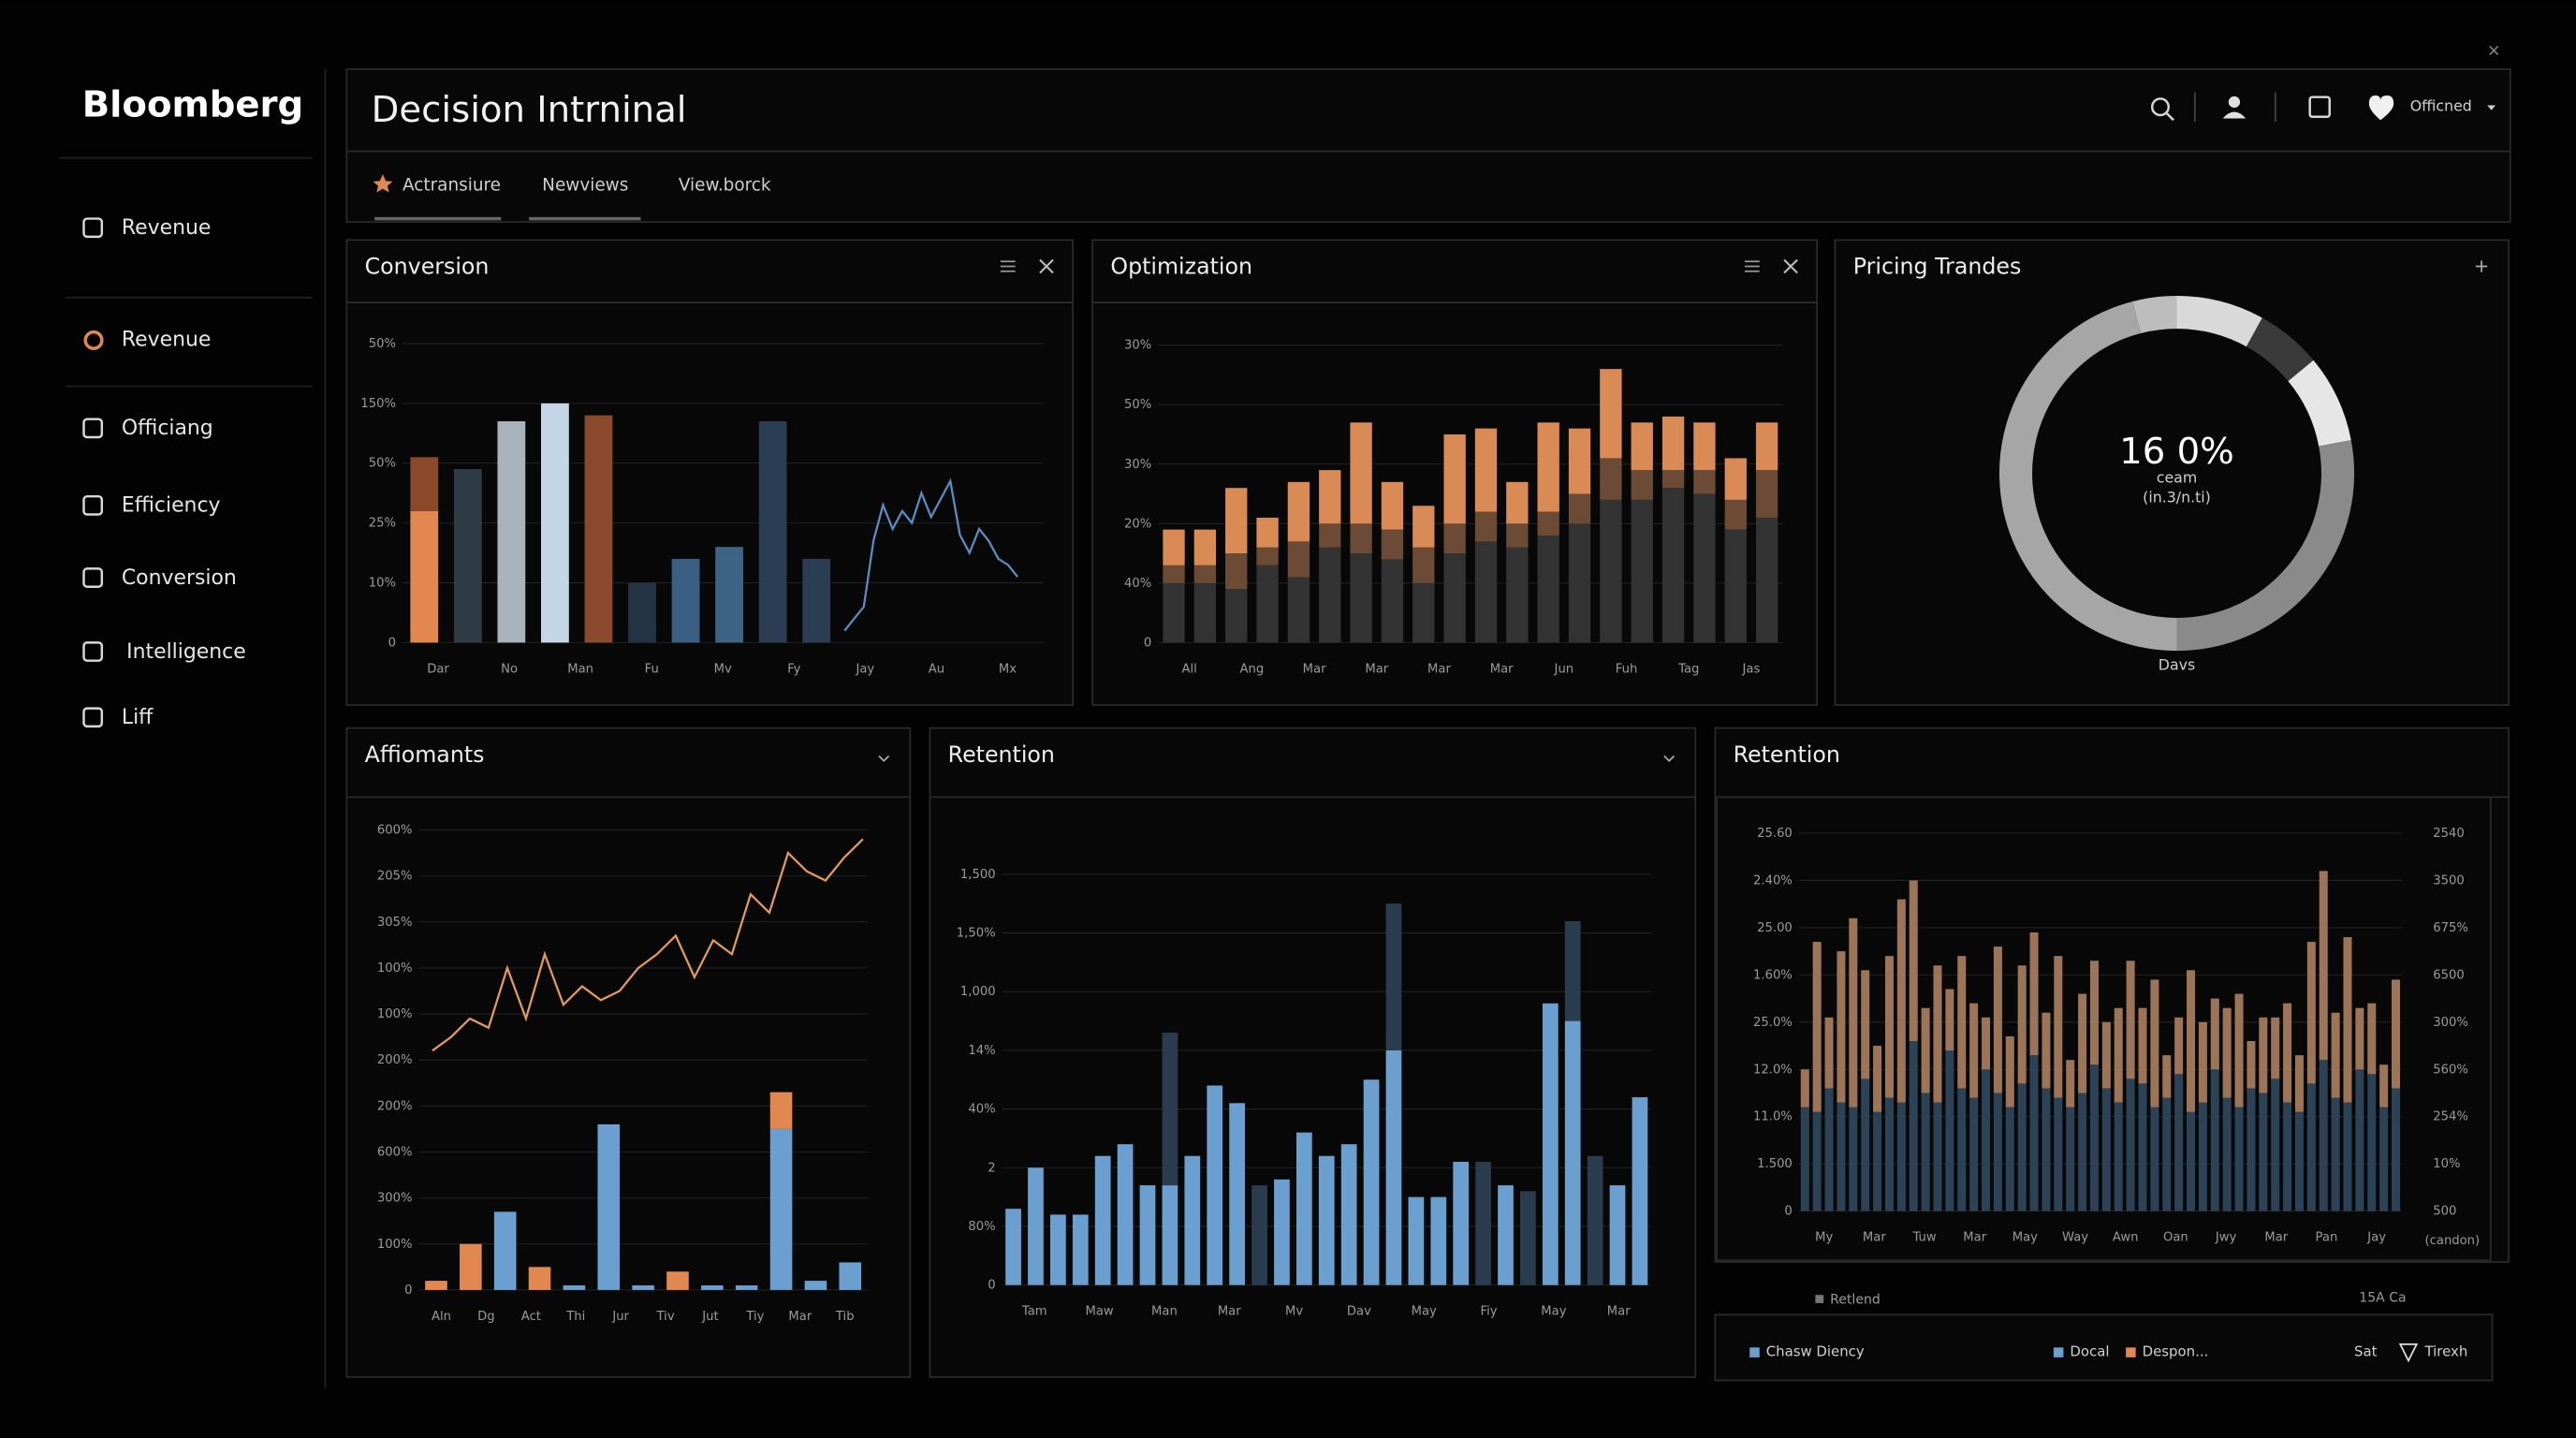 The image size is (2576, 1438). Describe the element at coordinates (2177, 664) in the screenshot. I see `x-axis-label: Davs` at that location.